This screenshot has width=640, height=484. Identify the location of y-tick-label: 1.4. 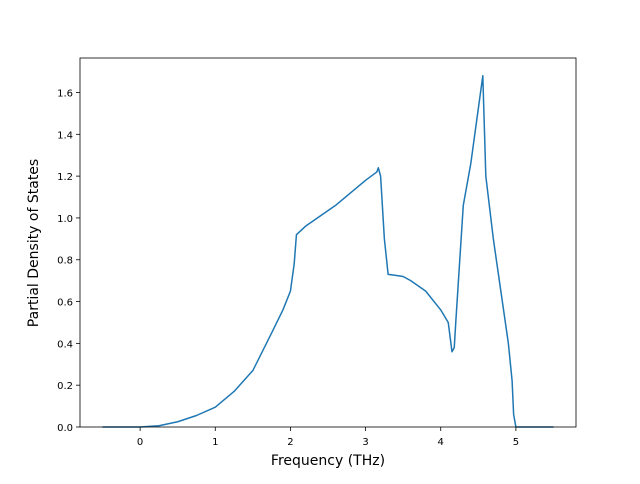
(65, 135).